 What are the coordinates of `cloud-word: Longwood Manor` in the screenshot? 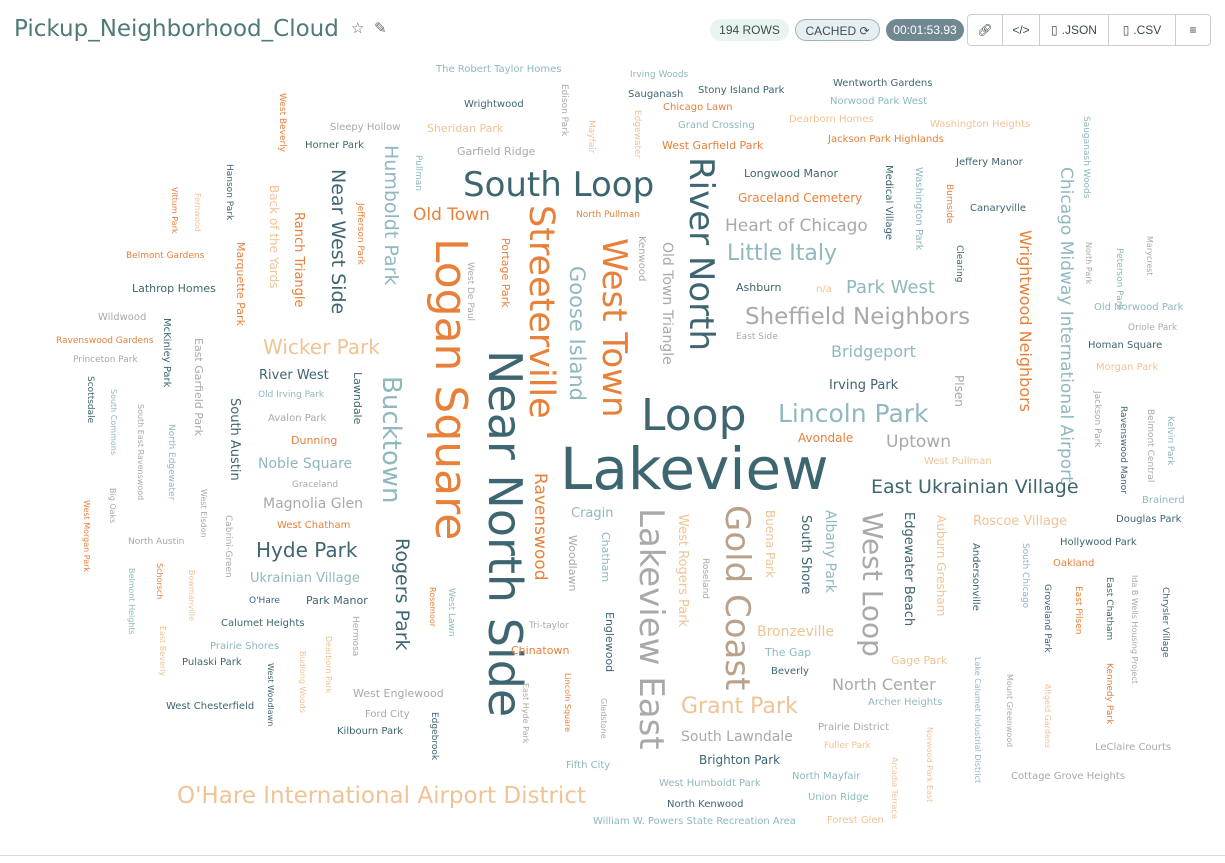 It's located at (791, 173).